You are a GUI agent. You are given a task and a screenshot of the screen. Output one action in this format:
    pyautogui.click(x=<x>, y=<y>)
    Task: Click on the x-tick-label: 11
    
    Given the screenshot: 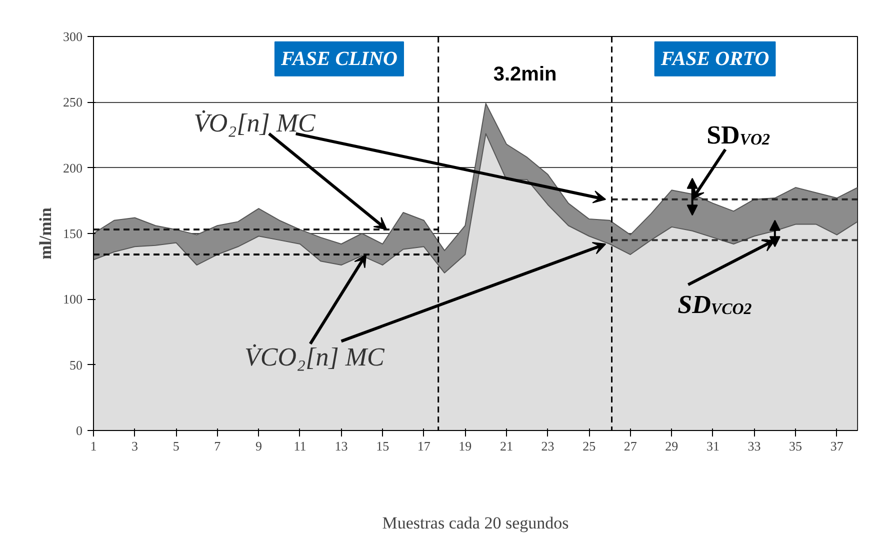 What is the action you would take?
    pyautogui.click(x=300, y=446)
    